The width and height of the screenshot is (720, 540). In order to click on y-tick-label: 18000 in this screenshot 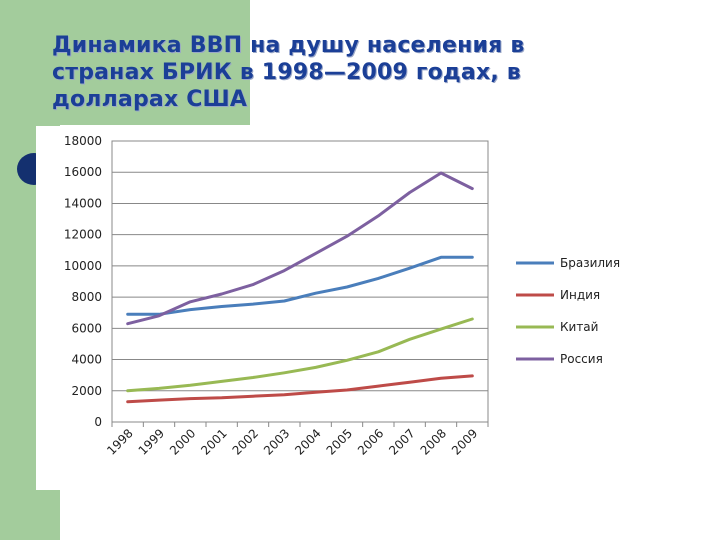, I will do `click(83, 141)`.